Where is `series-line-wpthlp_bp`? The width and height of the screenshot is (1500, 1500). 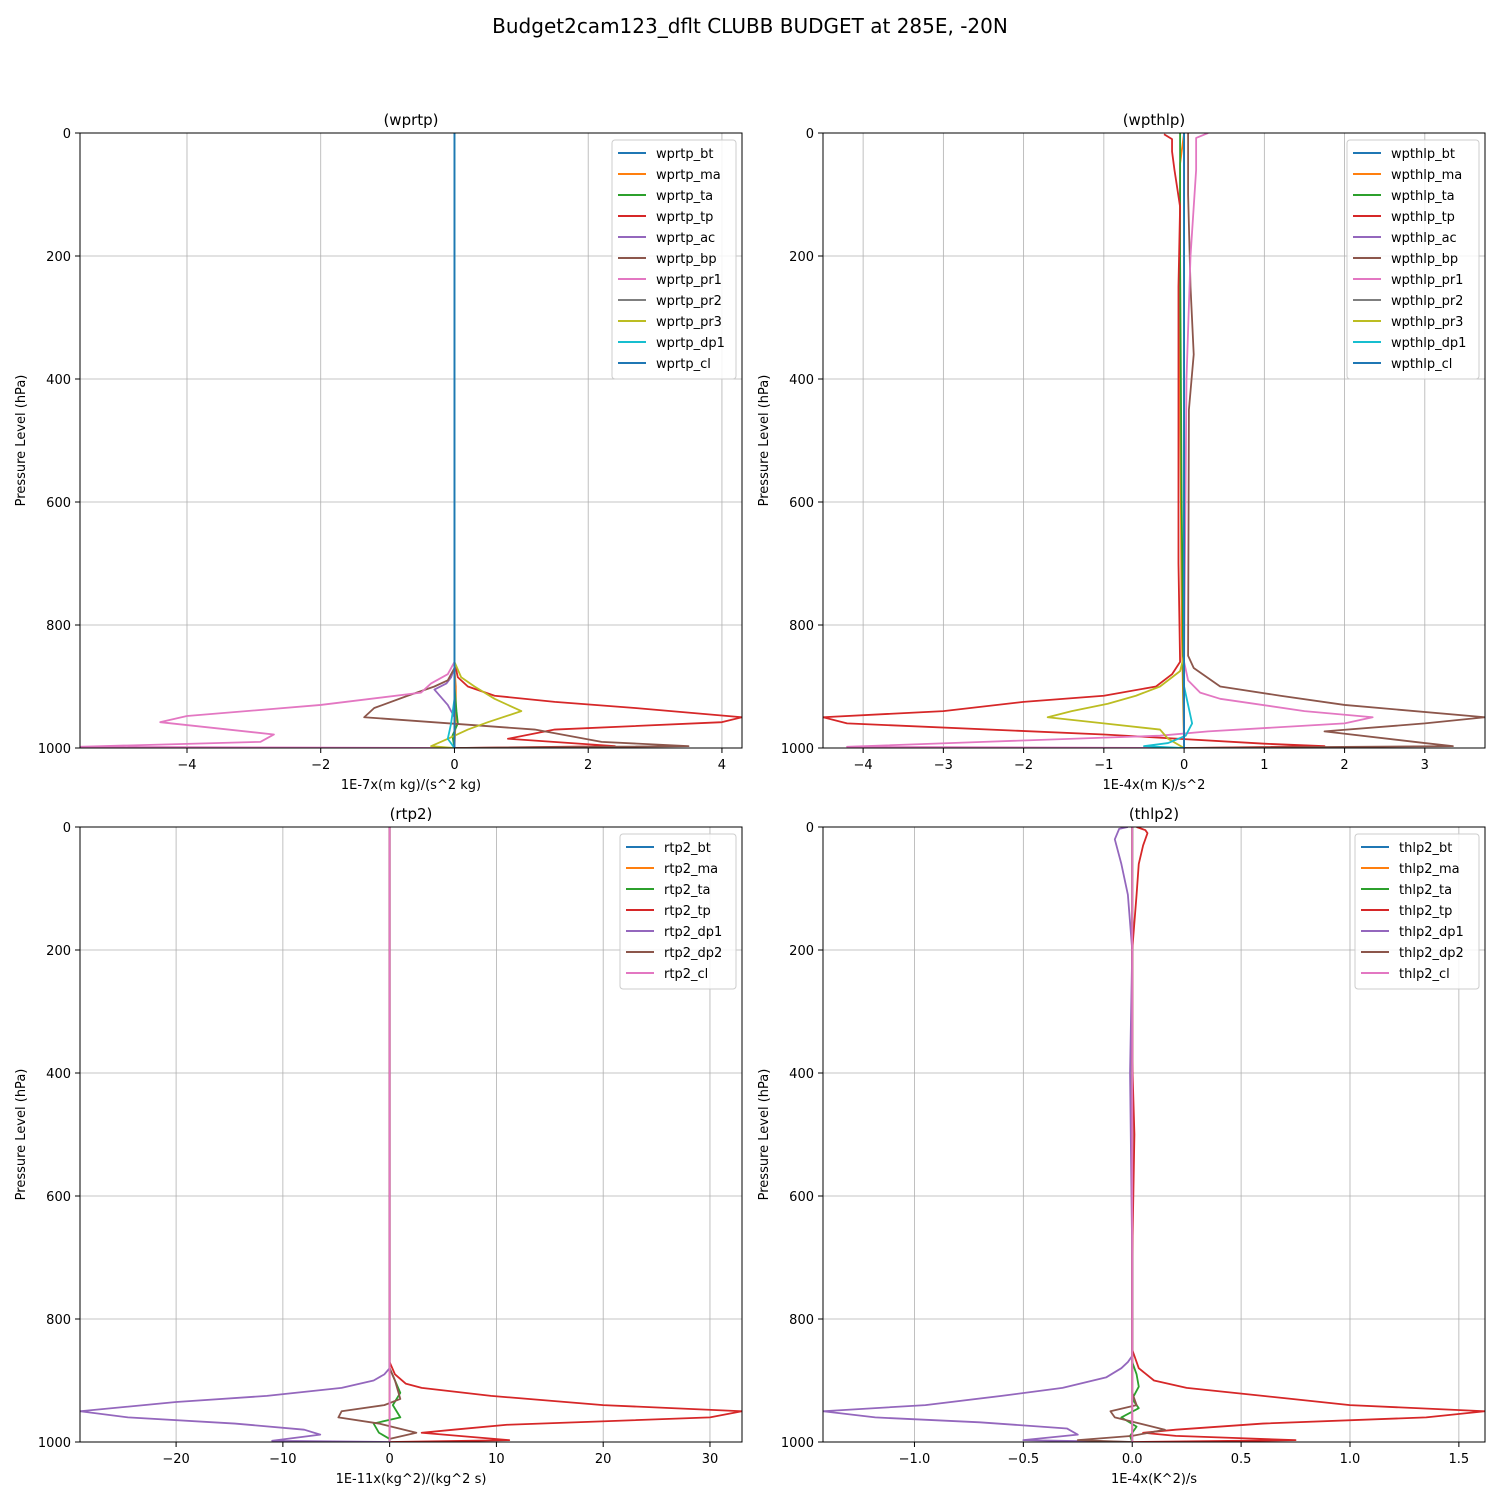
series-line-wpthlp_bp is located at coordinates (1334, 440).